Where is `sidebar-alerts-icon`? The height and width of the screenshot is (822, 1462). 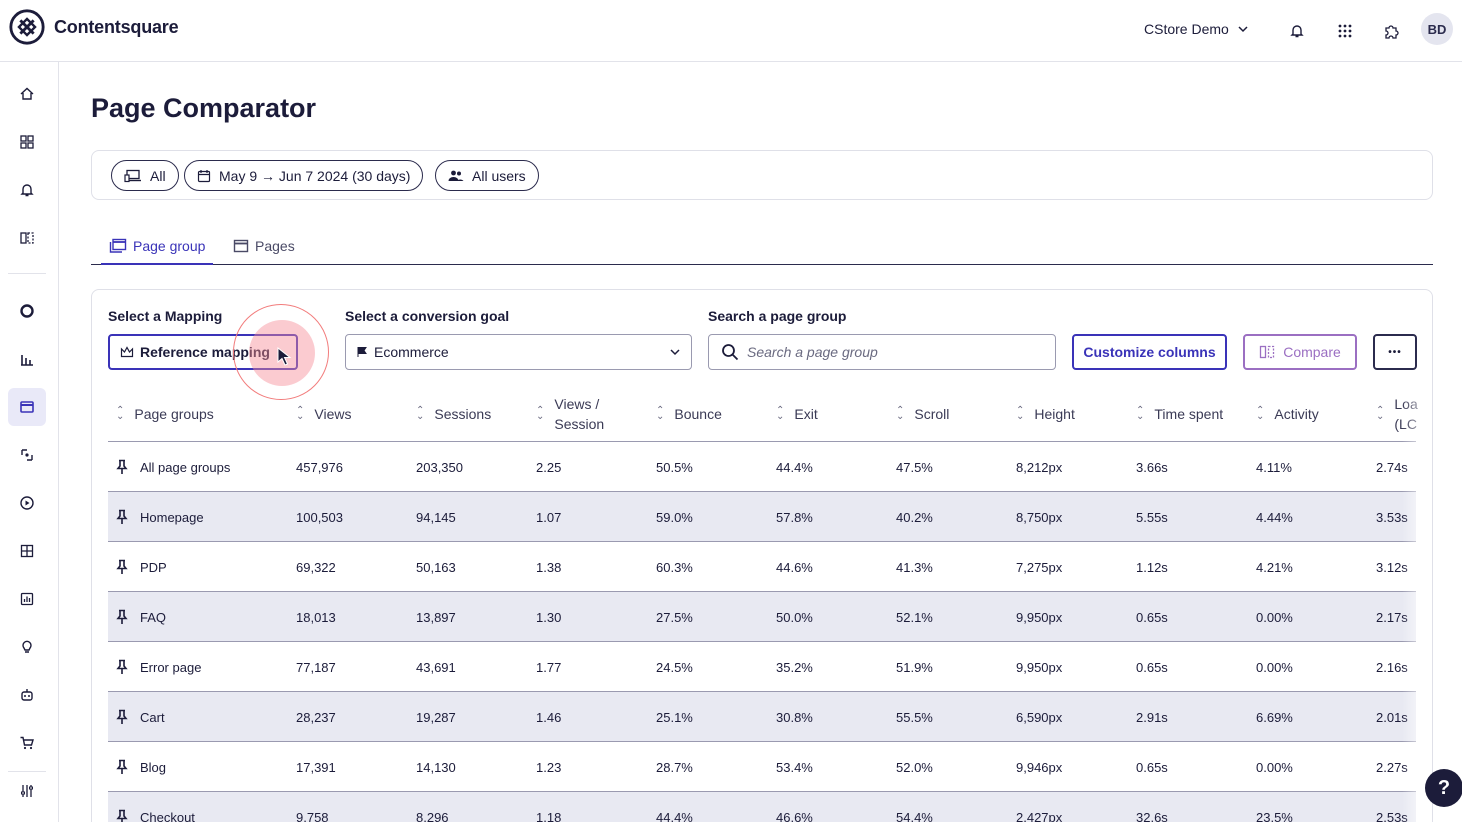
sidebar-alerts-icon is located at coordinates (27, 190).